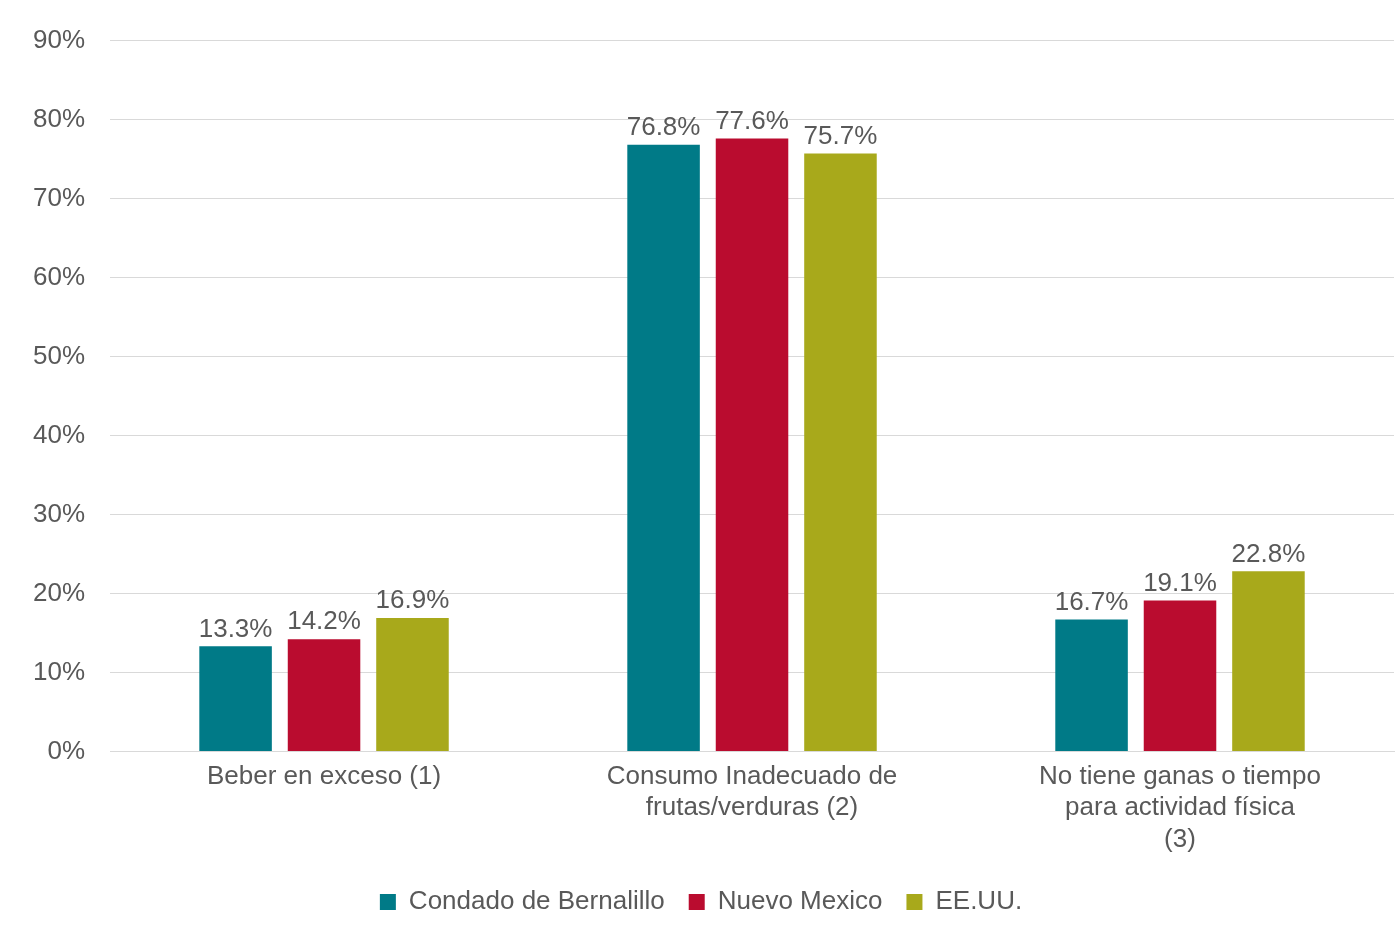 The width and height of the screenshot is (1398, 933). I want to click on y-tick-label: 60%, so click(59, 275).